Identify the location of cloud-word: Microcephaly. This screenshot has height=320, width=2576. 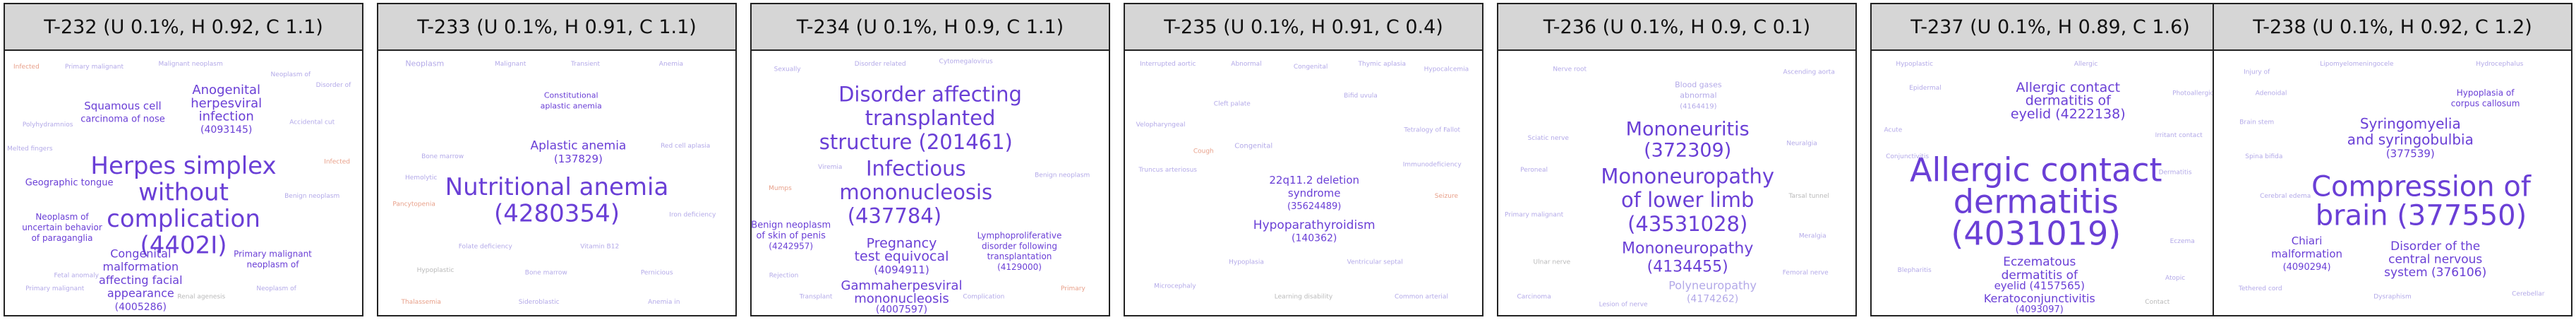
(1175, 286).